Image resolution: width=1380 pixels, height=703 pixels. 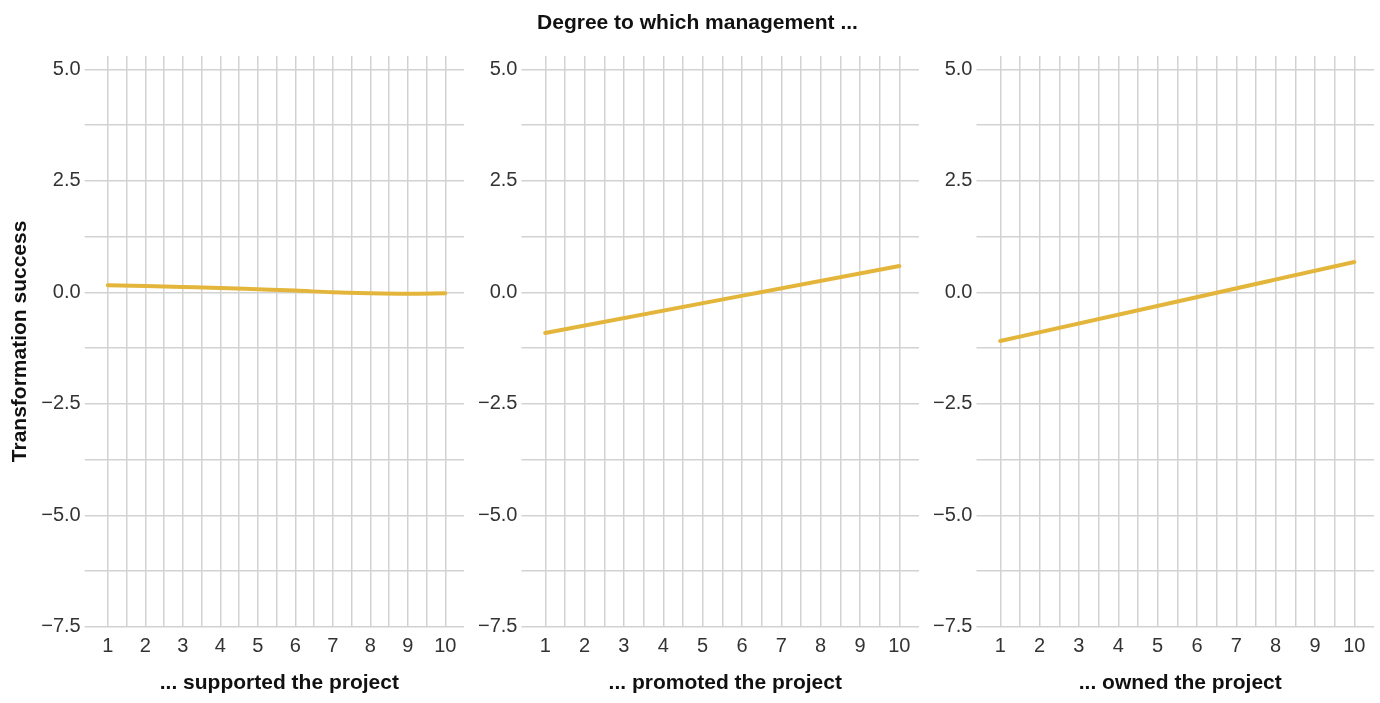 What do you see at coordinates (19, 341) in the screenshot?
I see `y-axis-title: Transformation success` at bounding box center [19, 341].